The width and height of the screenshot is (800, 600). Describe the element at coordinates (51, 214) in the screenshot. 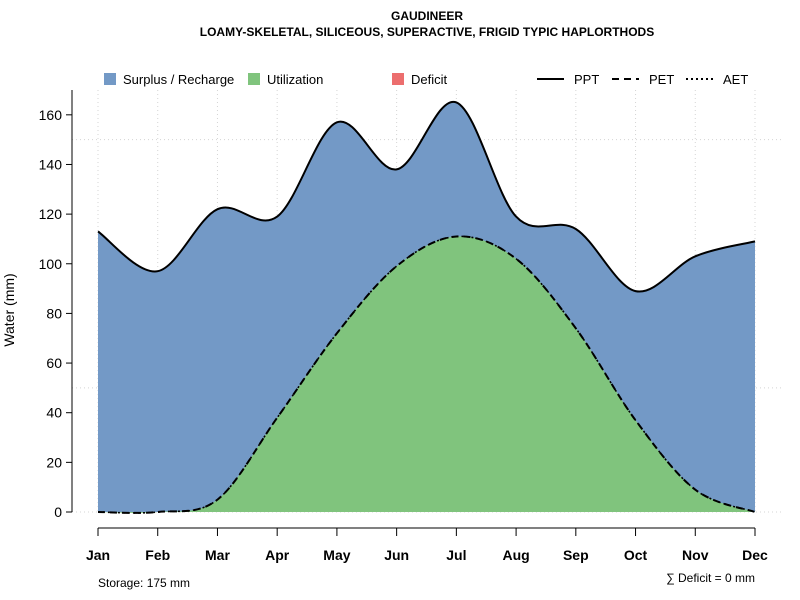

I see `y-tick-label: 120` at that location.